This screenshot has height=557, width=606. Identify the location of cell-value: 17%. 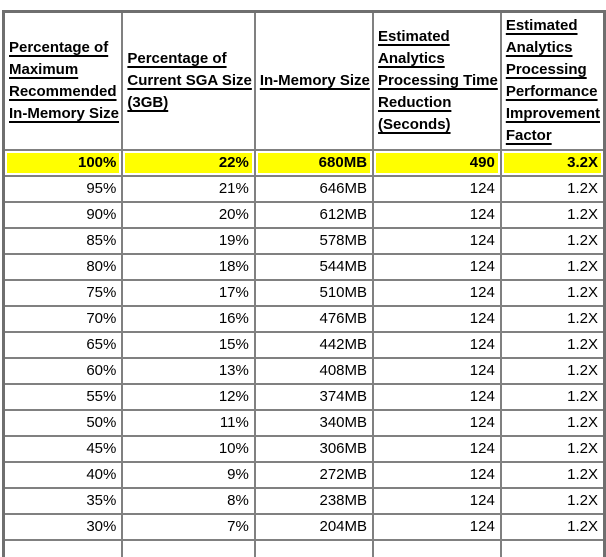
(233, 292).